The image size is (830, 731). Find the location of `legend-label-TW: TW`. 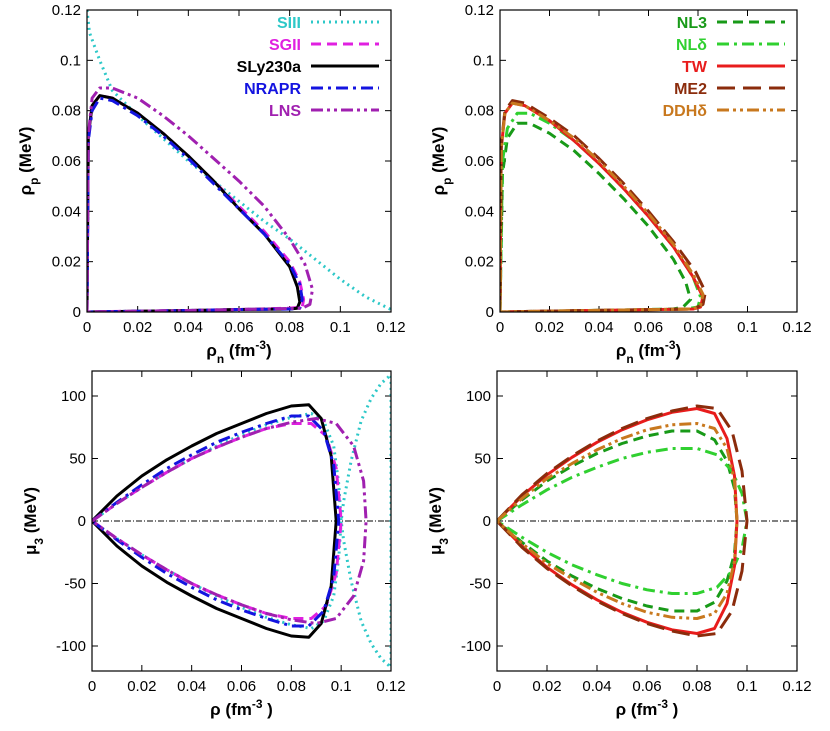

legend-label-TW: TW is located at coordinates (695, 67).